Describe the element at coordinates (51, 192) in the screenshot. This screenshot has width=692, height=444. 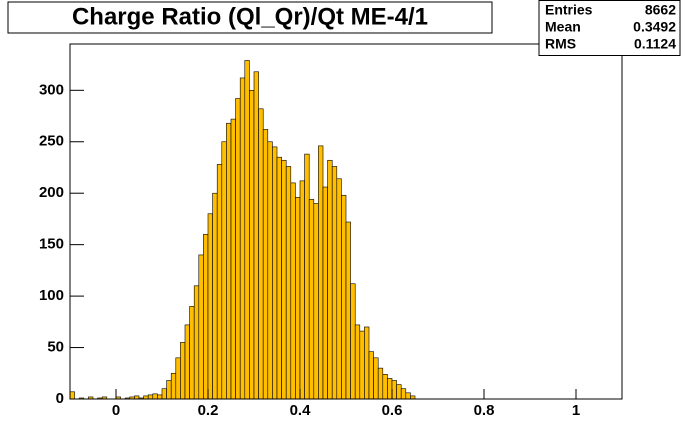
I see `y-tick-label: 200` at that location.